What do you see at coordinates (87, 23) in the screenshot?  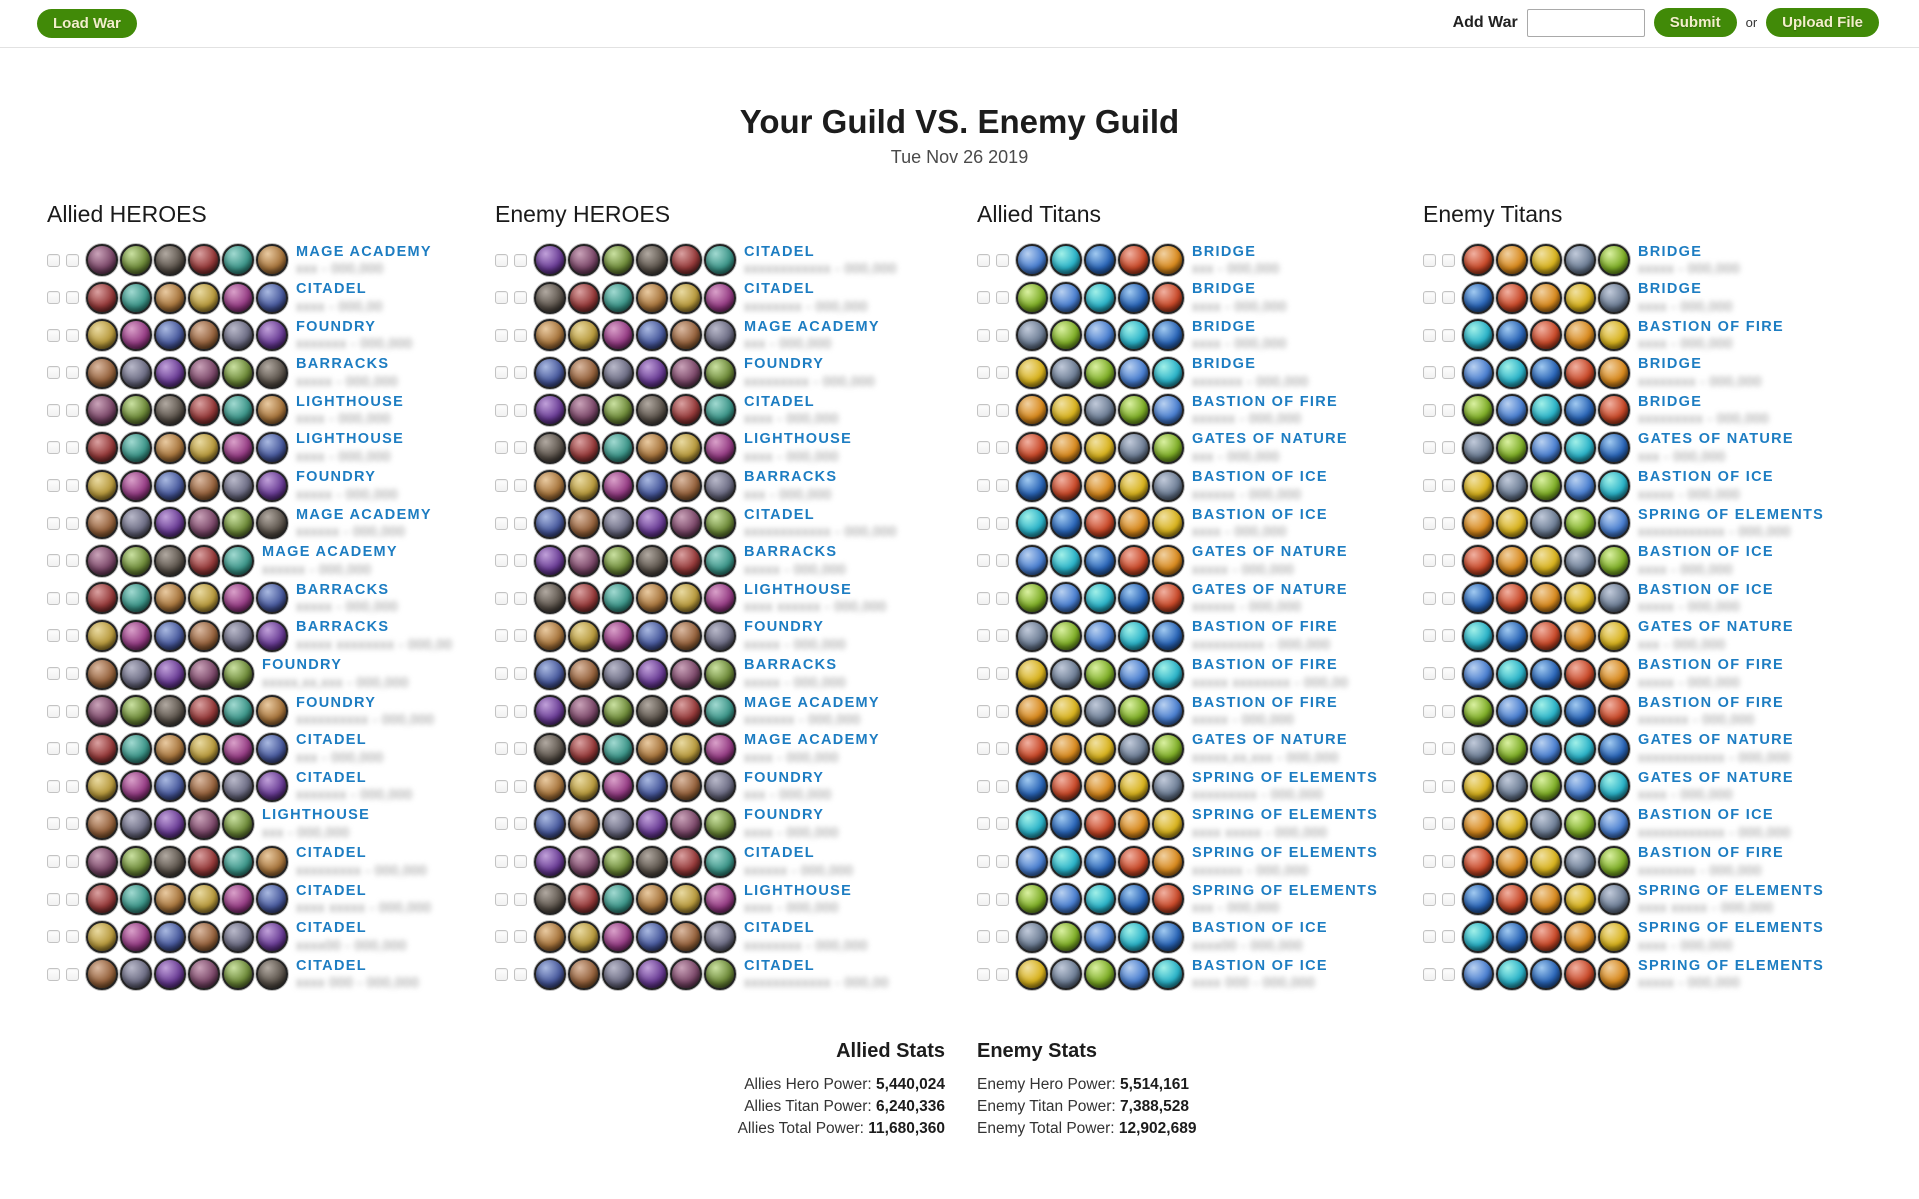 I see `load-war-button: Load War` at bounding box center [87, 23].